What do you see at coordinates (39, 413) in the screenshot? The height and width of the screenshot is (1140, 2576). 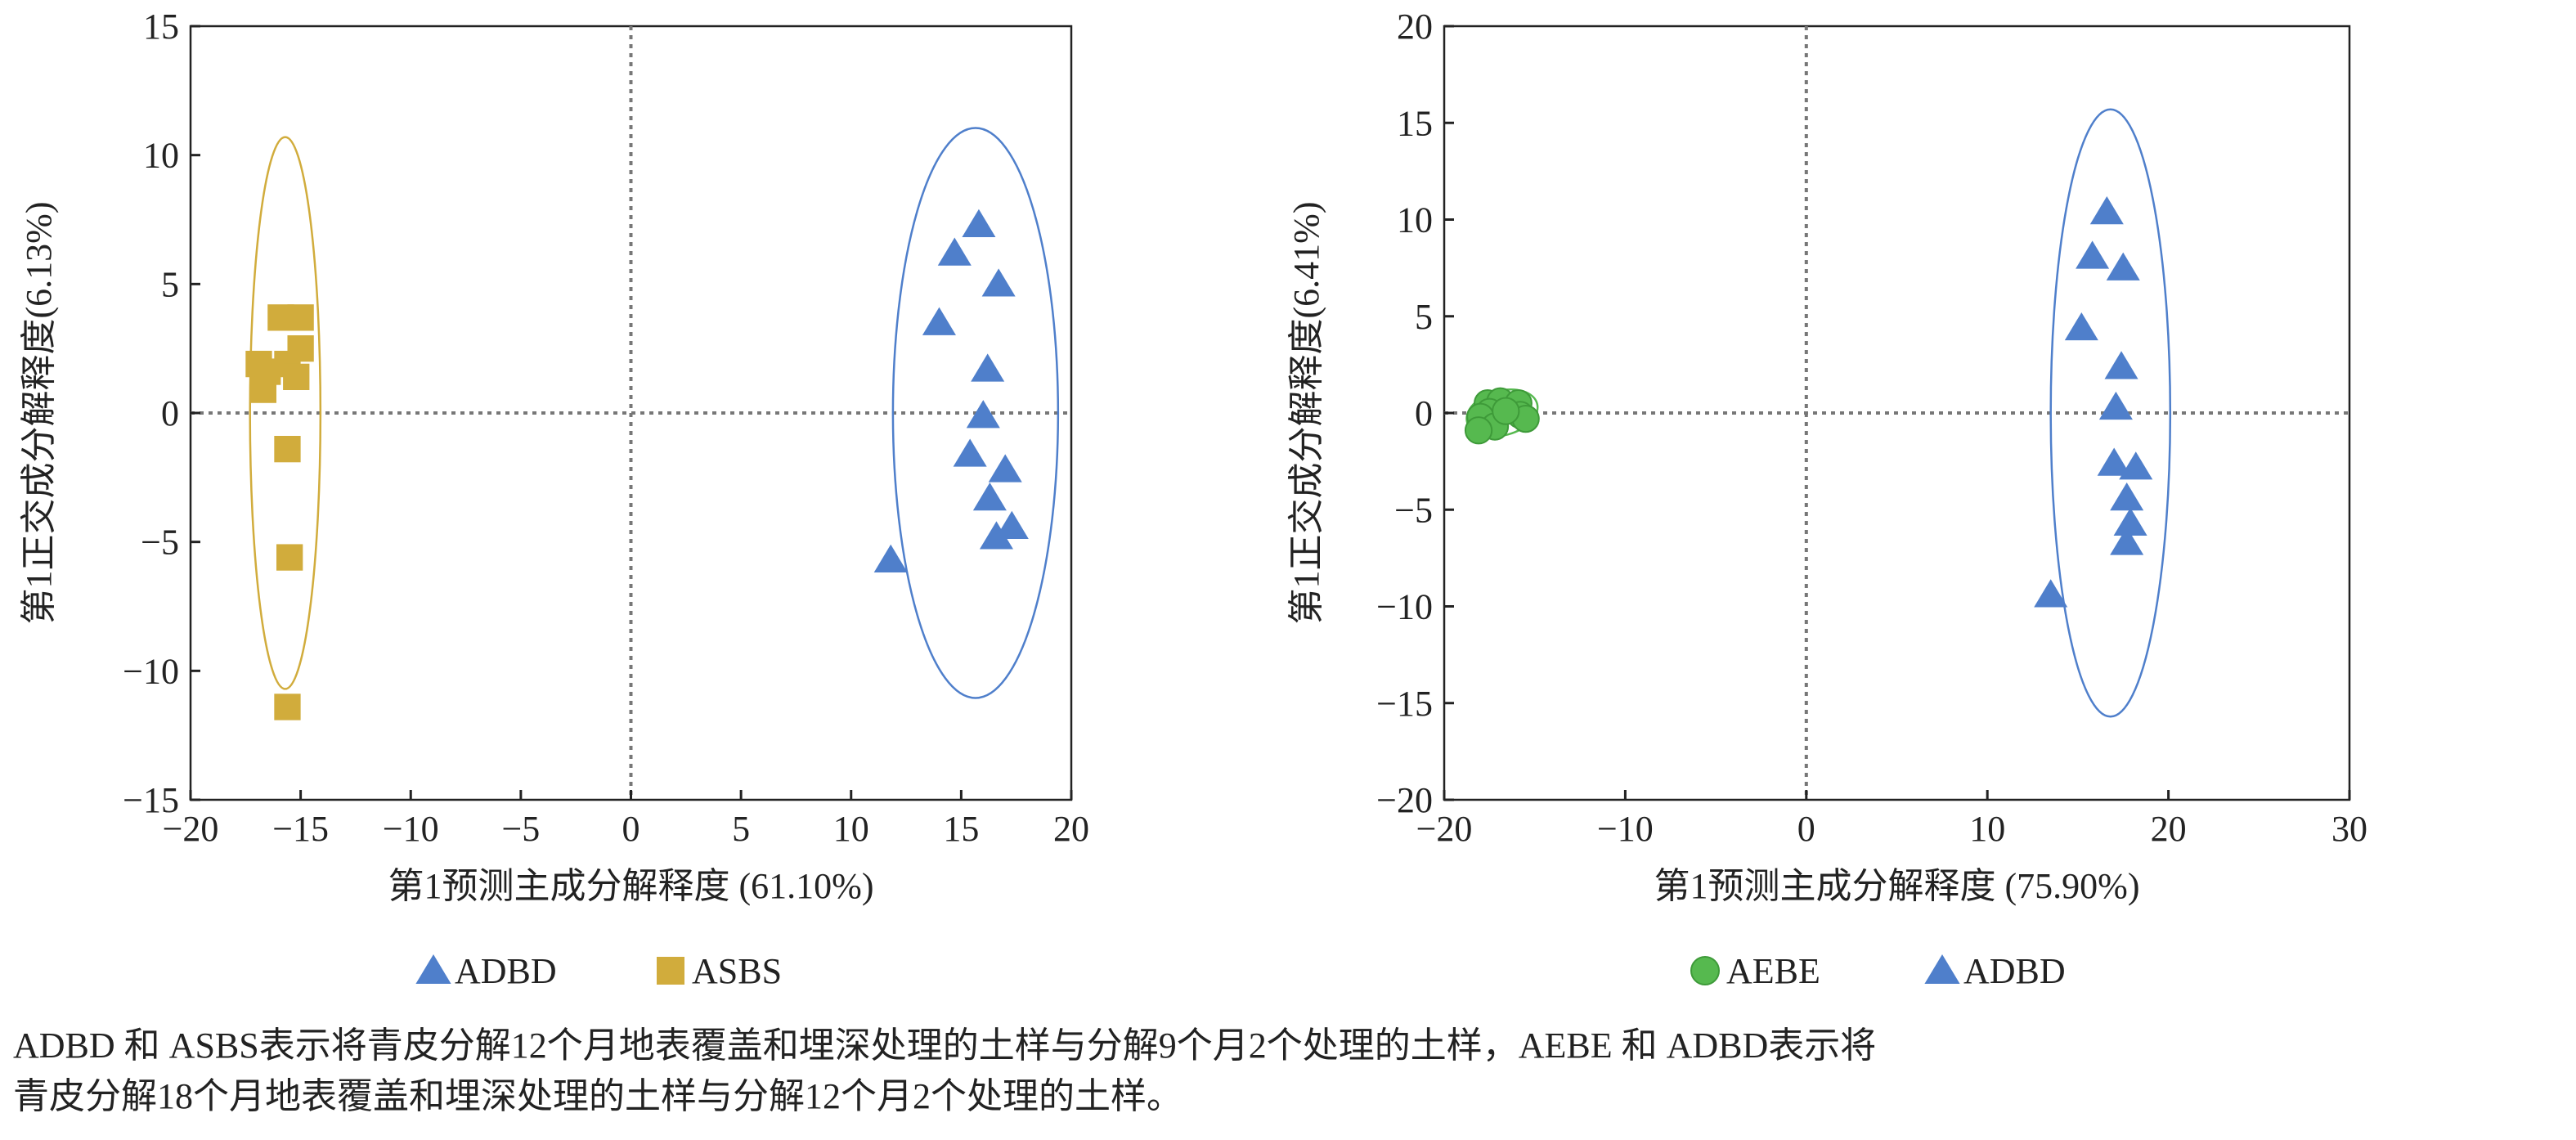 I see `y-axis-title: 第1正交成分解释度(6.13%)` at bounding box center [39, 413].